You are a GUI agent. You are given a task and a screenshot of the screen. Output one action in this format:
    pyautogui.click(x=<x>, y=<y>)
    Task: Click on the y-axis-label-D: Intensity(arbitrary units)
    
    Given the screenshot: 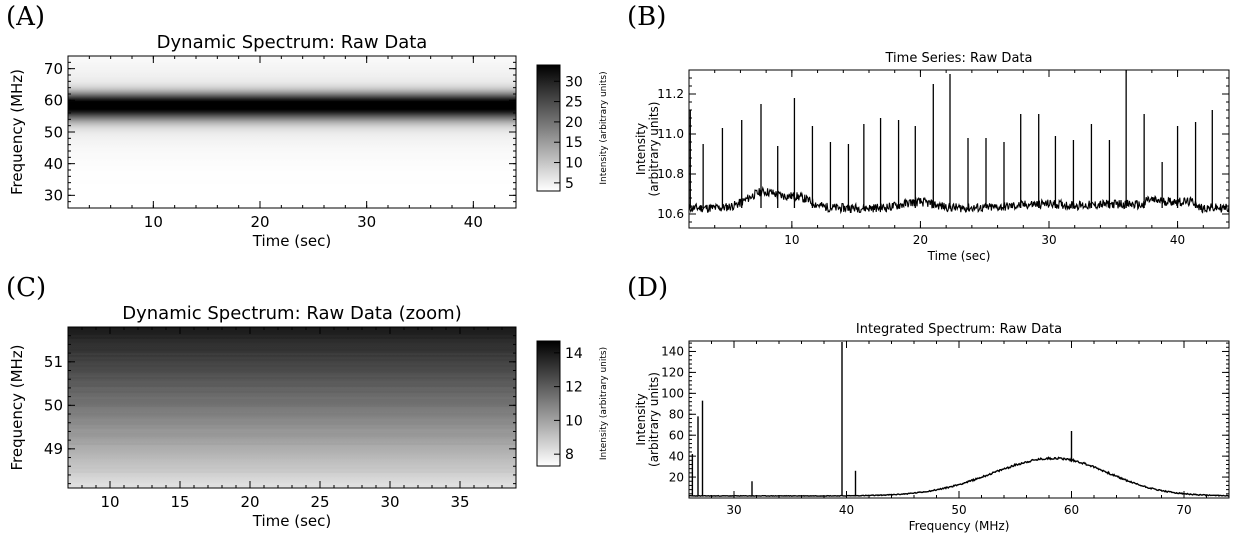 What is the action you would take?
    pyautogui.click(x=647, y=419)
    